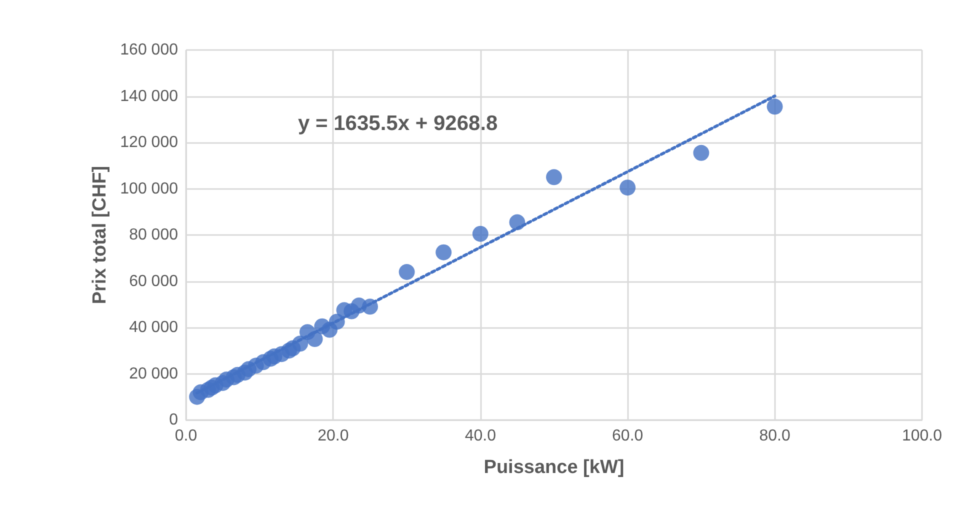 Image resolution: width=956 pixels, height=515 pixels. What do you see at coordinates (922, 436) in the screenshot?
I see `x-tick-label: 100.0` at bounding box center [922, 436].